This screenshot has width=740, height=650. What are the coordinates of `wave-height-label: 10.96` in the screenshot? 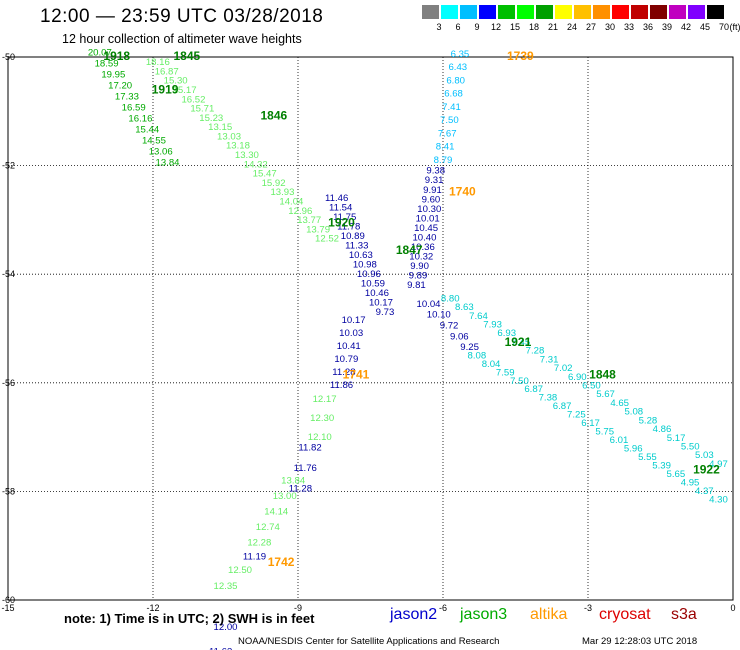 It's located at (369, 274).